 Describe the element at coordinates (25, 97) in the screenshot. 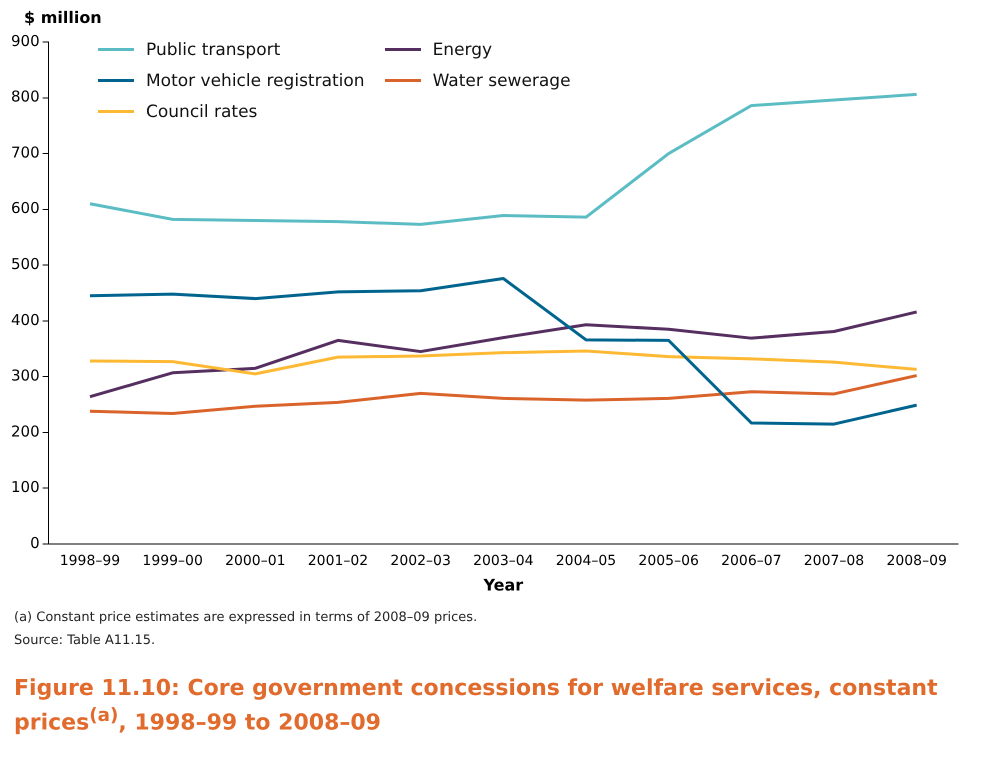

I see `y-tick-label: 800` at that location.